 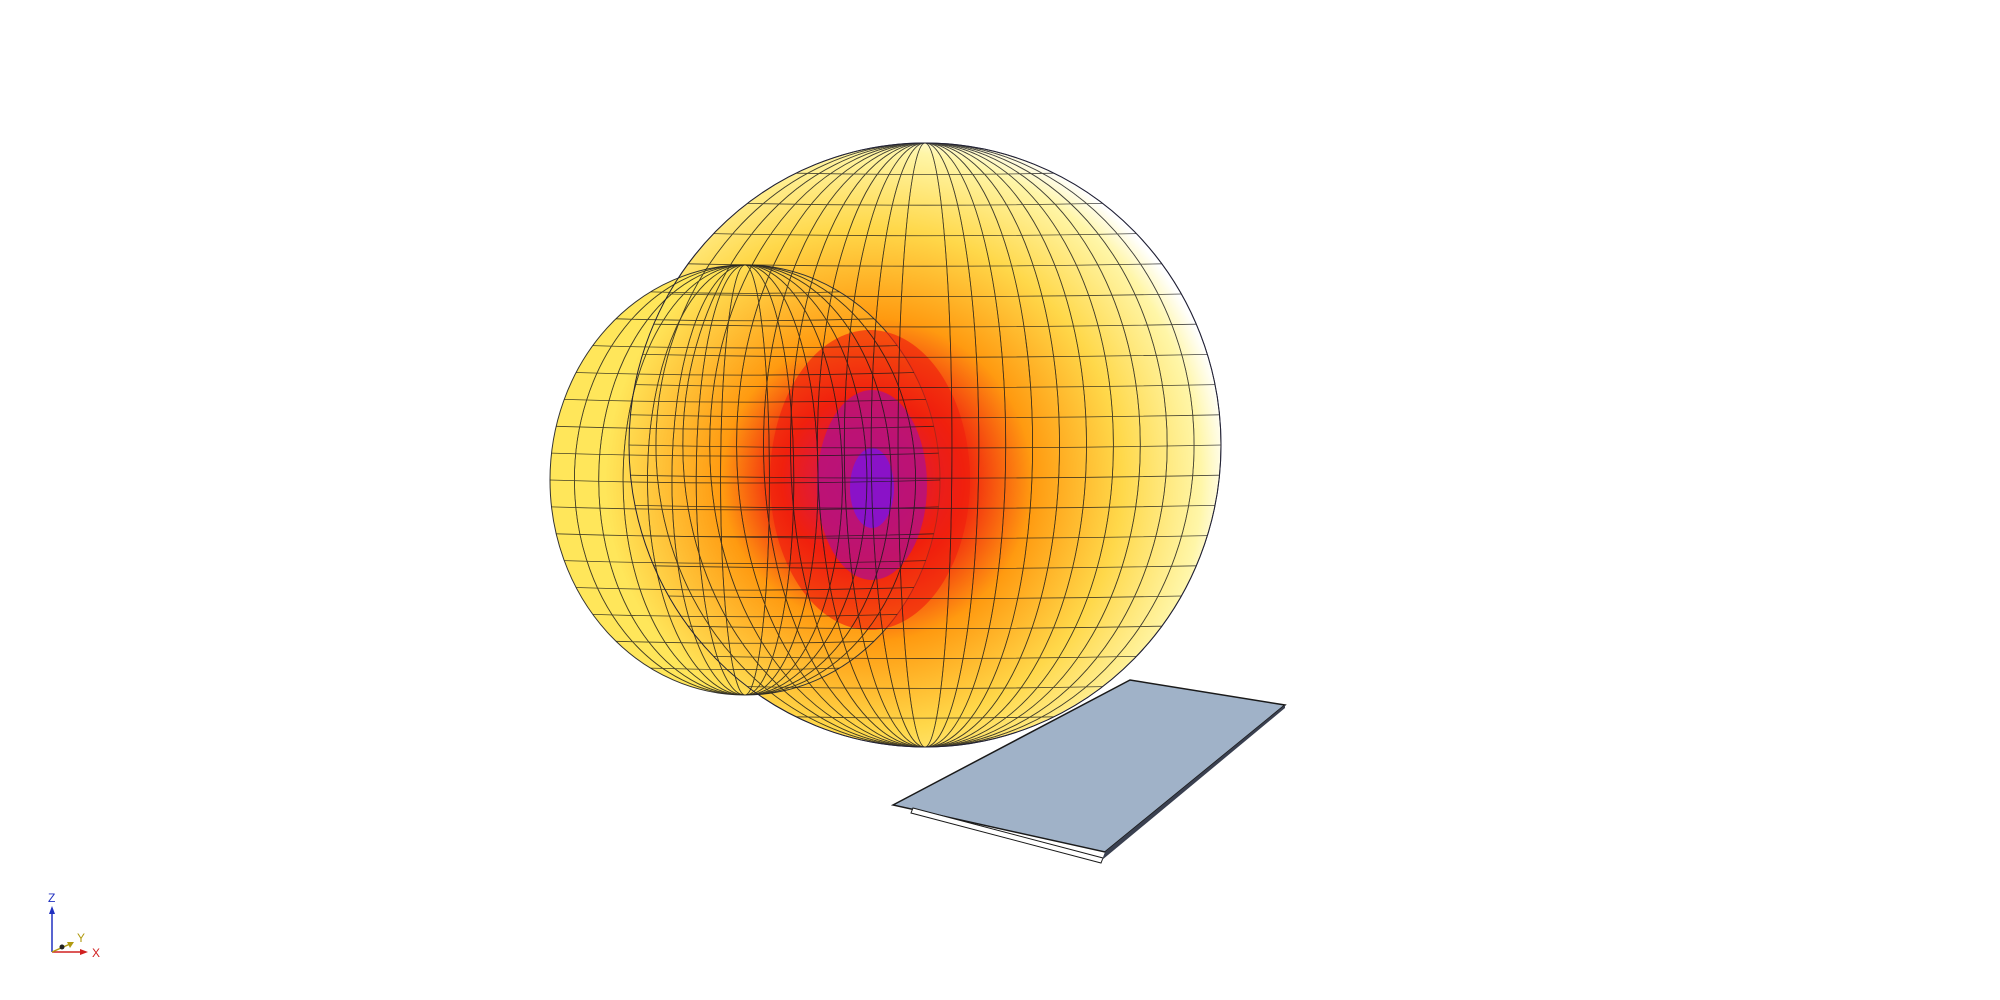 What do you see at coordinates (52, 910) in the screenshot?
I see `z-axis-arrow` at bounding box center [52, 910].